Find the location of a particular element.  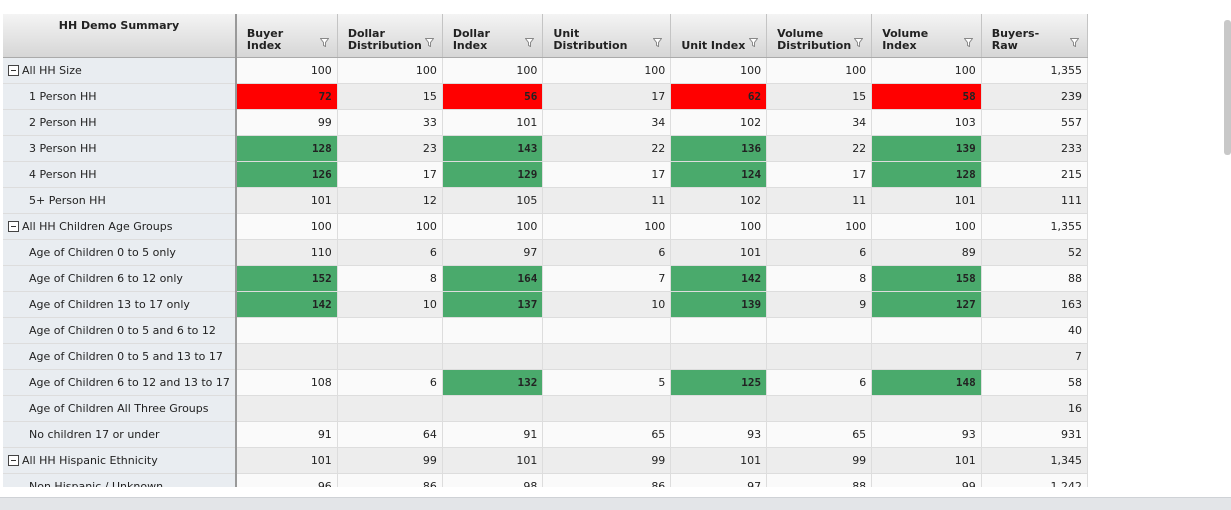

row-label-text: All HH Hispanic Ethnicity is located at coordinates (90, 460).